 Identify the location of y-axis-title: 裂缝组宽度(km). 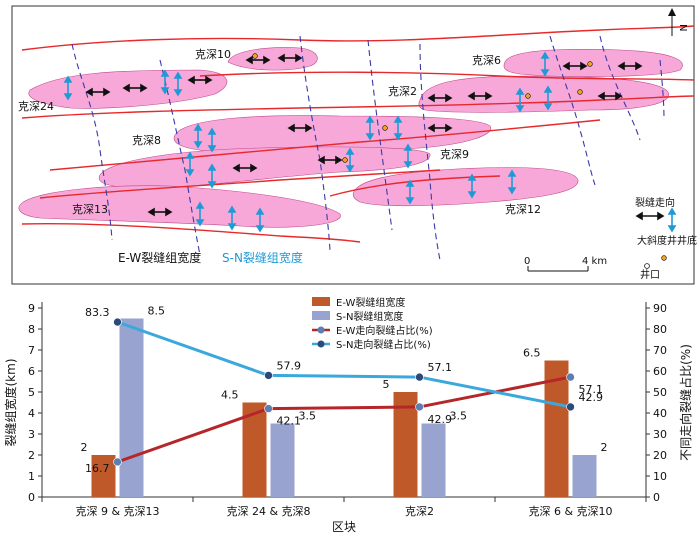
(10, 402).